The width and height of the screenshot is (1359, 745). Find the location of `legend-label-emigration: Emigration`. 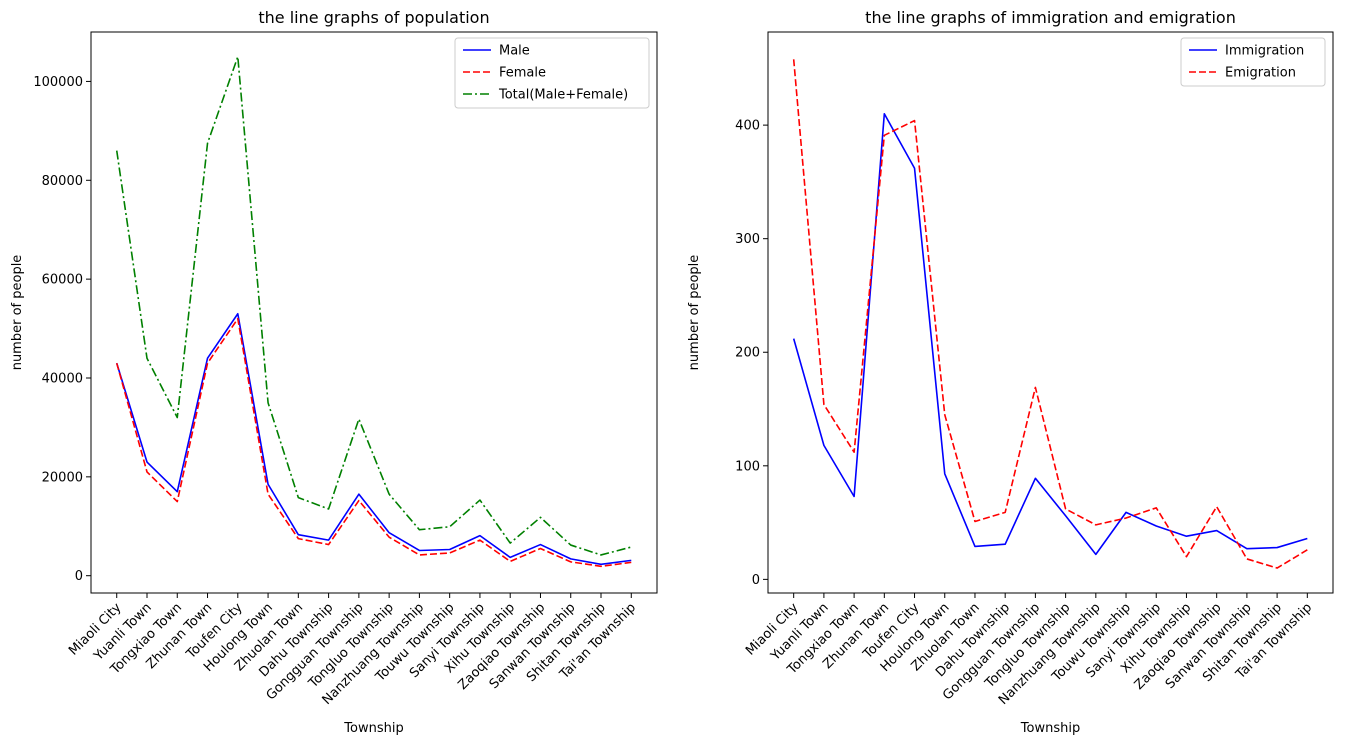

legend-label-emigration: Emigration is located at coordinates (1260, 73).